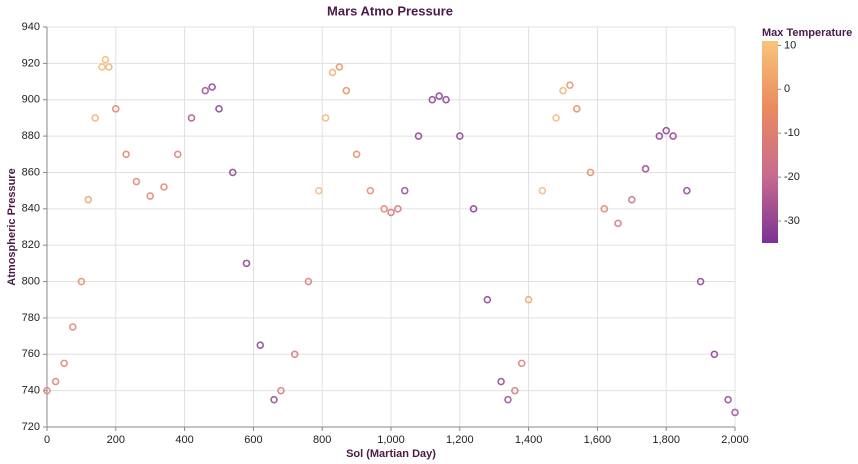  Describe the element at coordinates (666, 440) in the screenshot. I see `x-tick-label: 1,800` at that location.